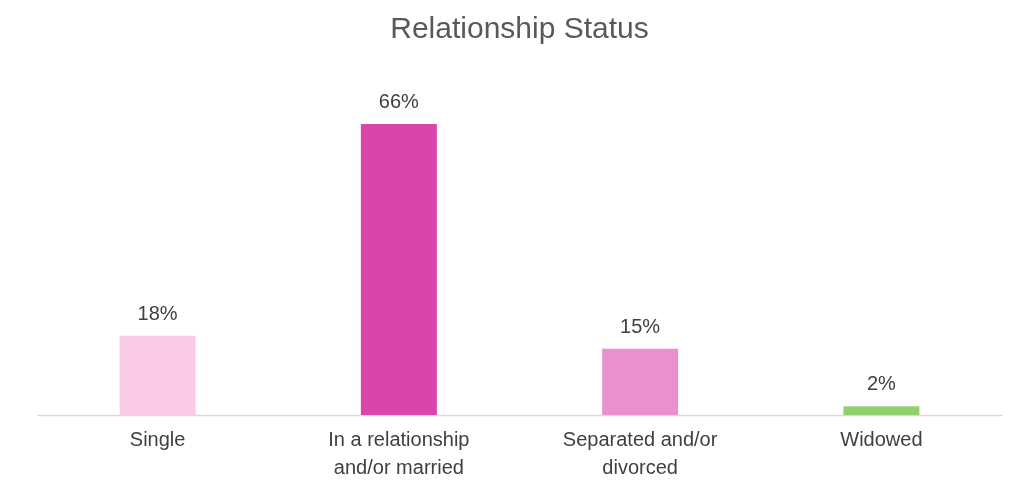 This screenshot has width=1019, height=495. Describe the element at coordinates (399, 452) in the screenshot. I see `x-tick-label: In a relationship and/or married` at that location.